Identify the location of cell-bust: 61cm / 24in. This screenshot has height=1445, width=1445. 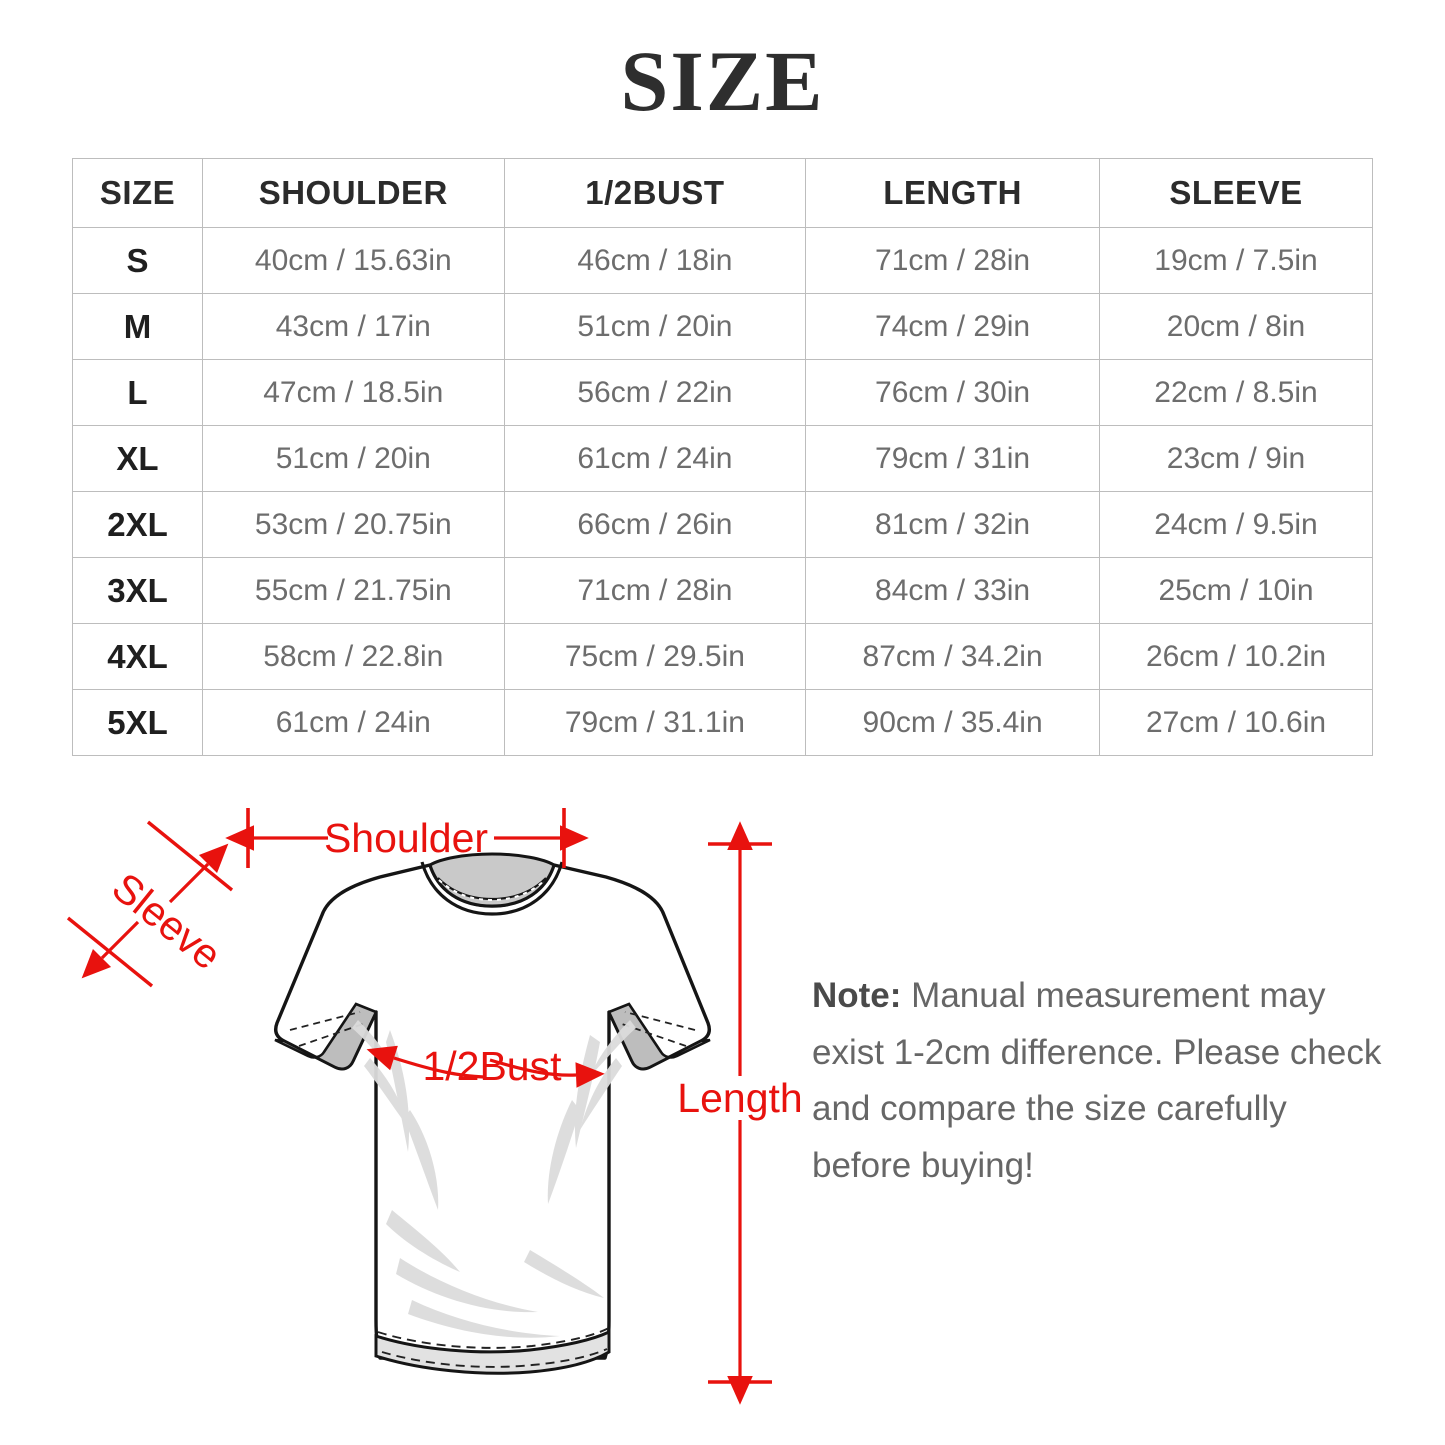
(655, 458).